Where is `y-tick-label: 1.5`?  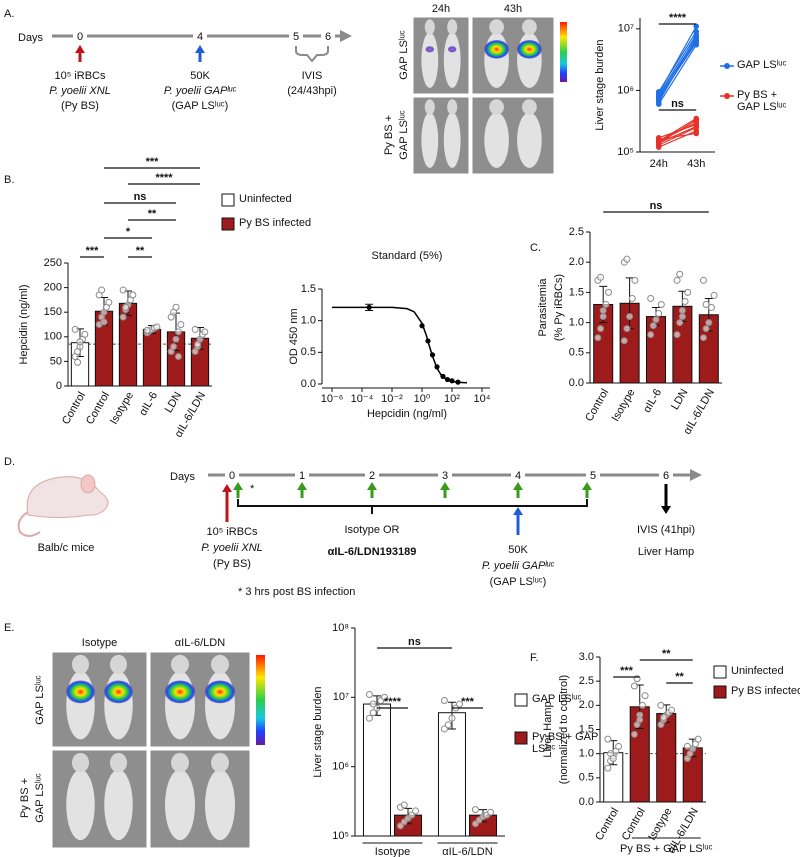
y-tick-label: 1.5 is located at coordinates (586, 729).